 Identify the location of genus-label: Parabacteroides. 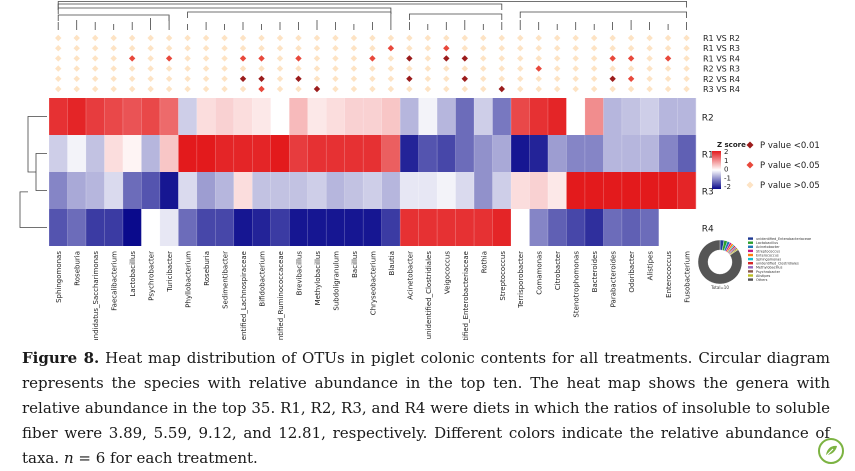
(614, 279).